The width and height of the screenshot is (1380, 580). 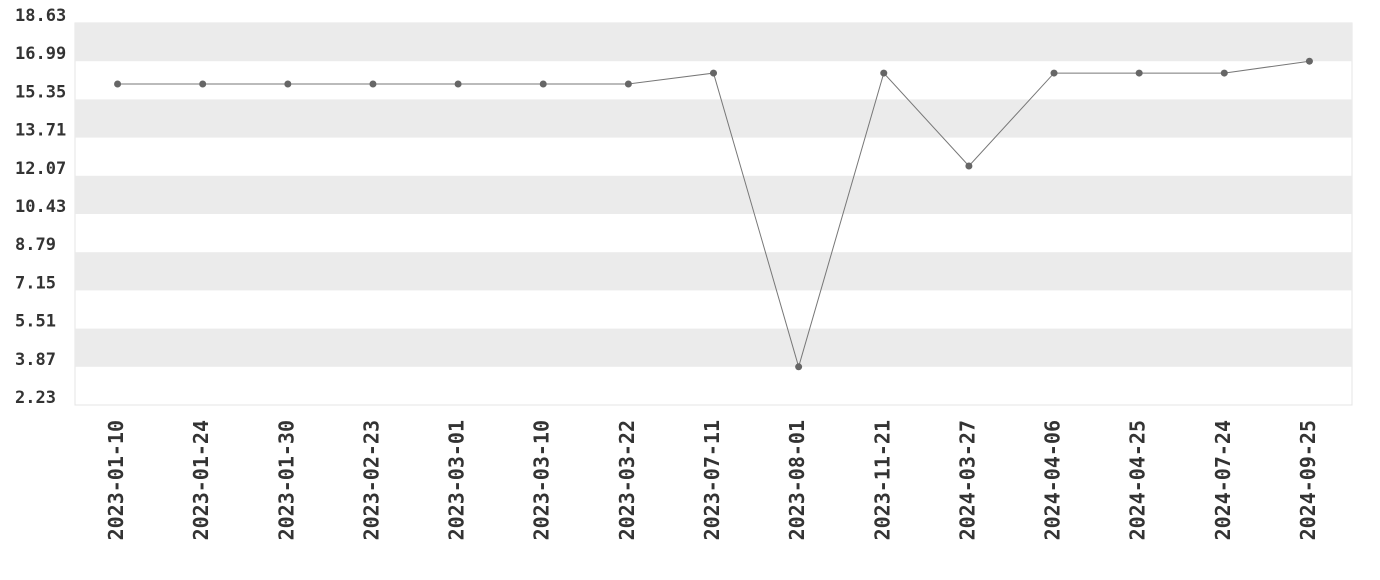 I want to click on x-tick-label: 2024-07-24, so click(x=1223, y=480).